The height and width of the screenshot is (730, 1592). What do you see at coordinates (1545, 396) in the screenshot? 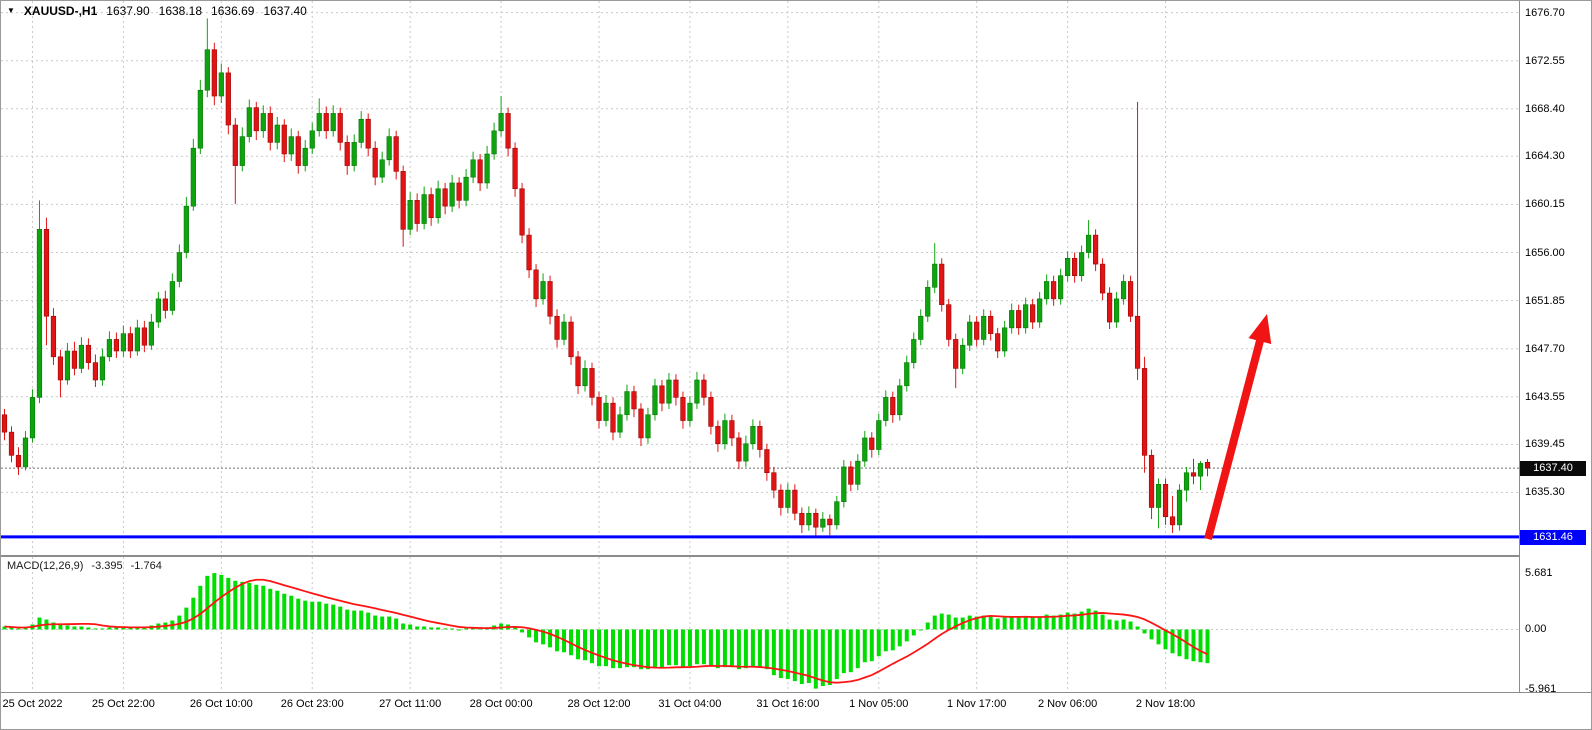
I see `price-axis-label: 1643.55` at bounding box center [1545, 396].